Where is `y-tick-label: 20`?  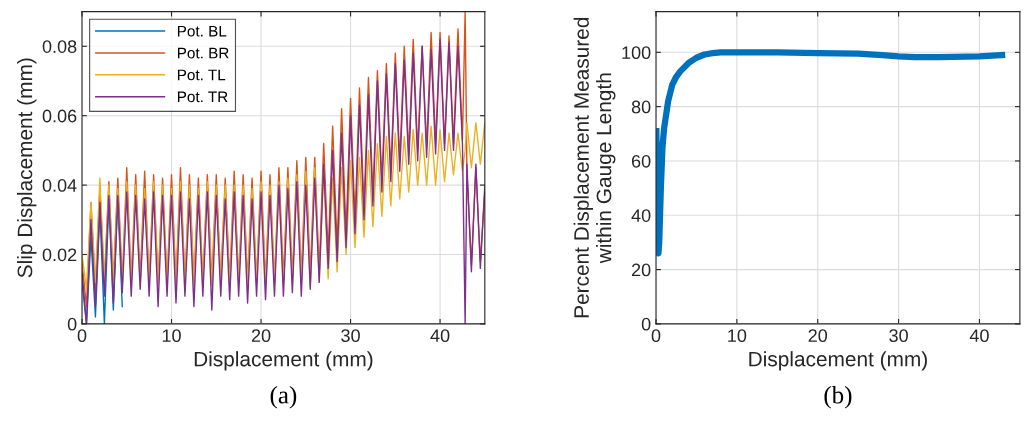
y-tick-label: 20 is located at coordinates (641, 270).